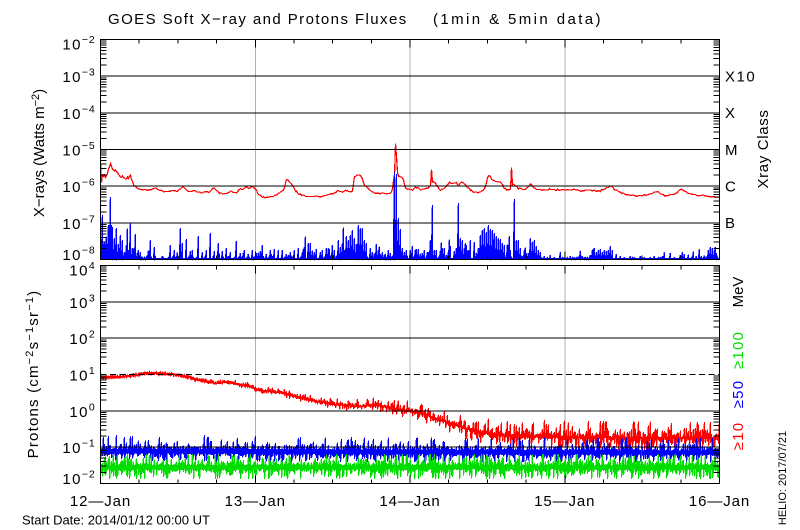  Describe the element at coordinates (100, 501) in the screenshot. I see `svg-text: 12—Jan` at that location.